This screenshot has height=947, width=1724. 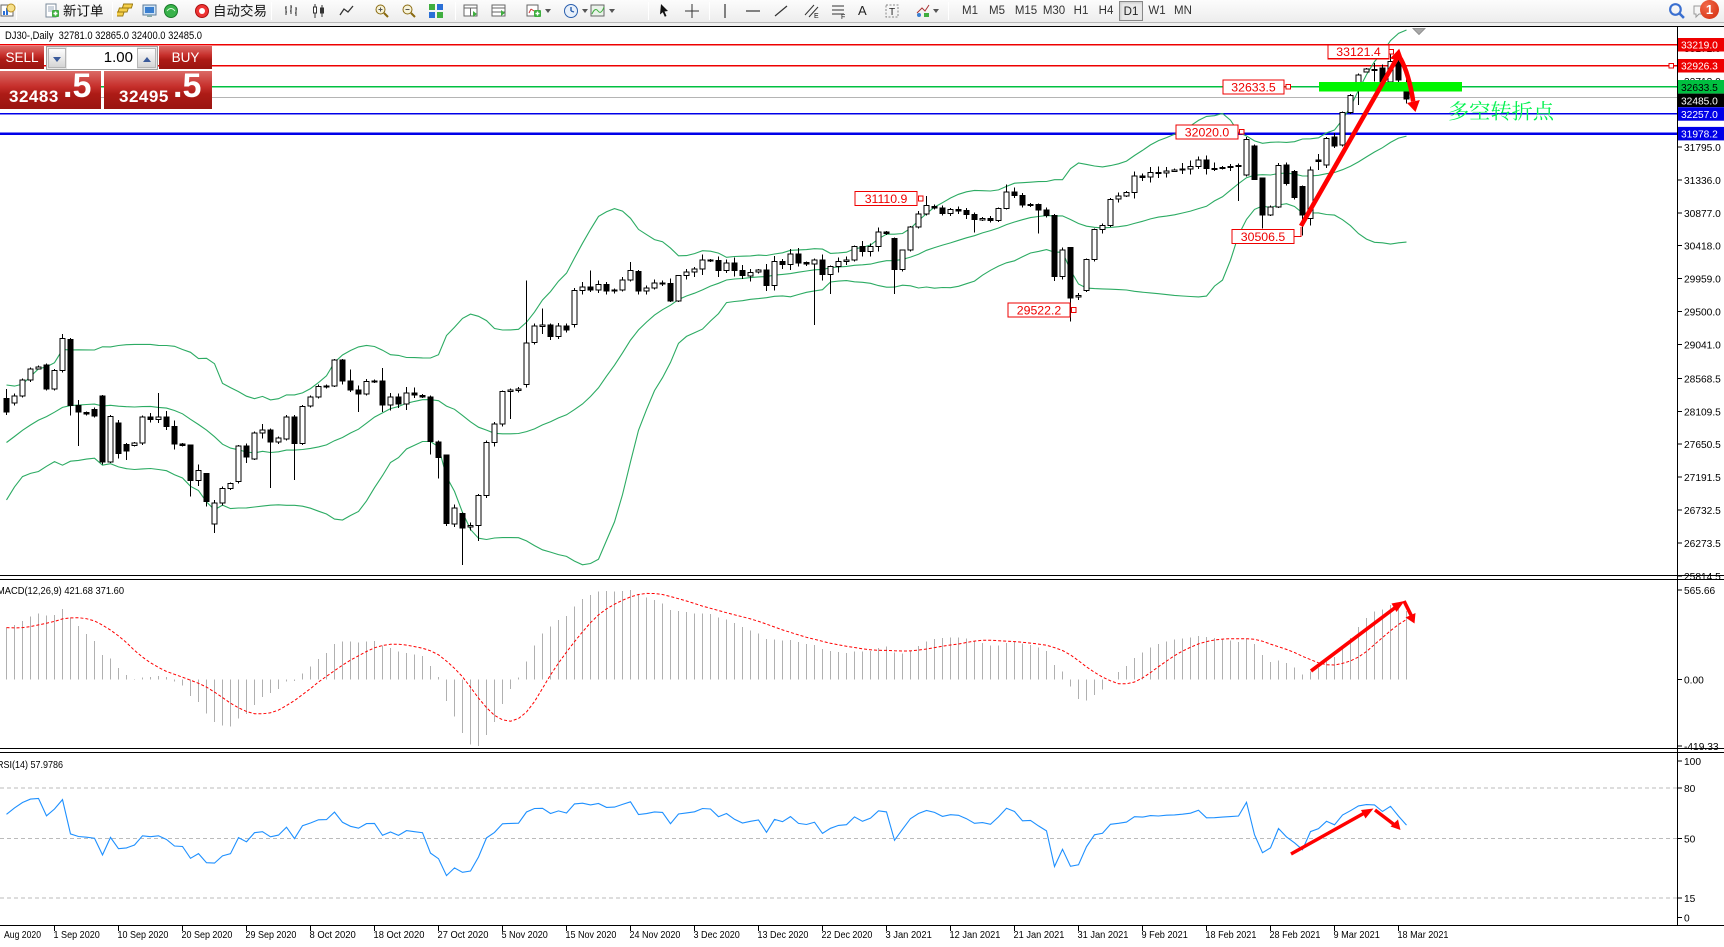 What do you see at coordinates (1702, 346) in the screenshot?
I see `svg-text: 29041.0` at bounding box center [1702, 346].